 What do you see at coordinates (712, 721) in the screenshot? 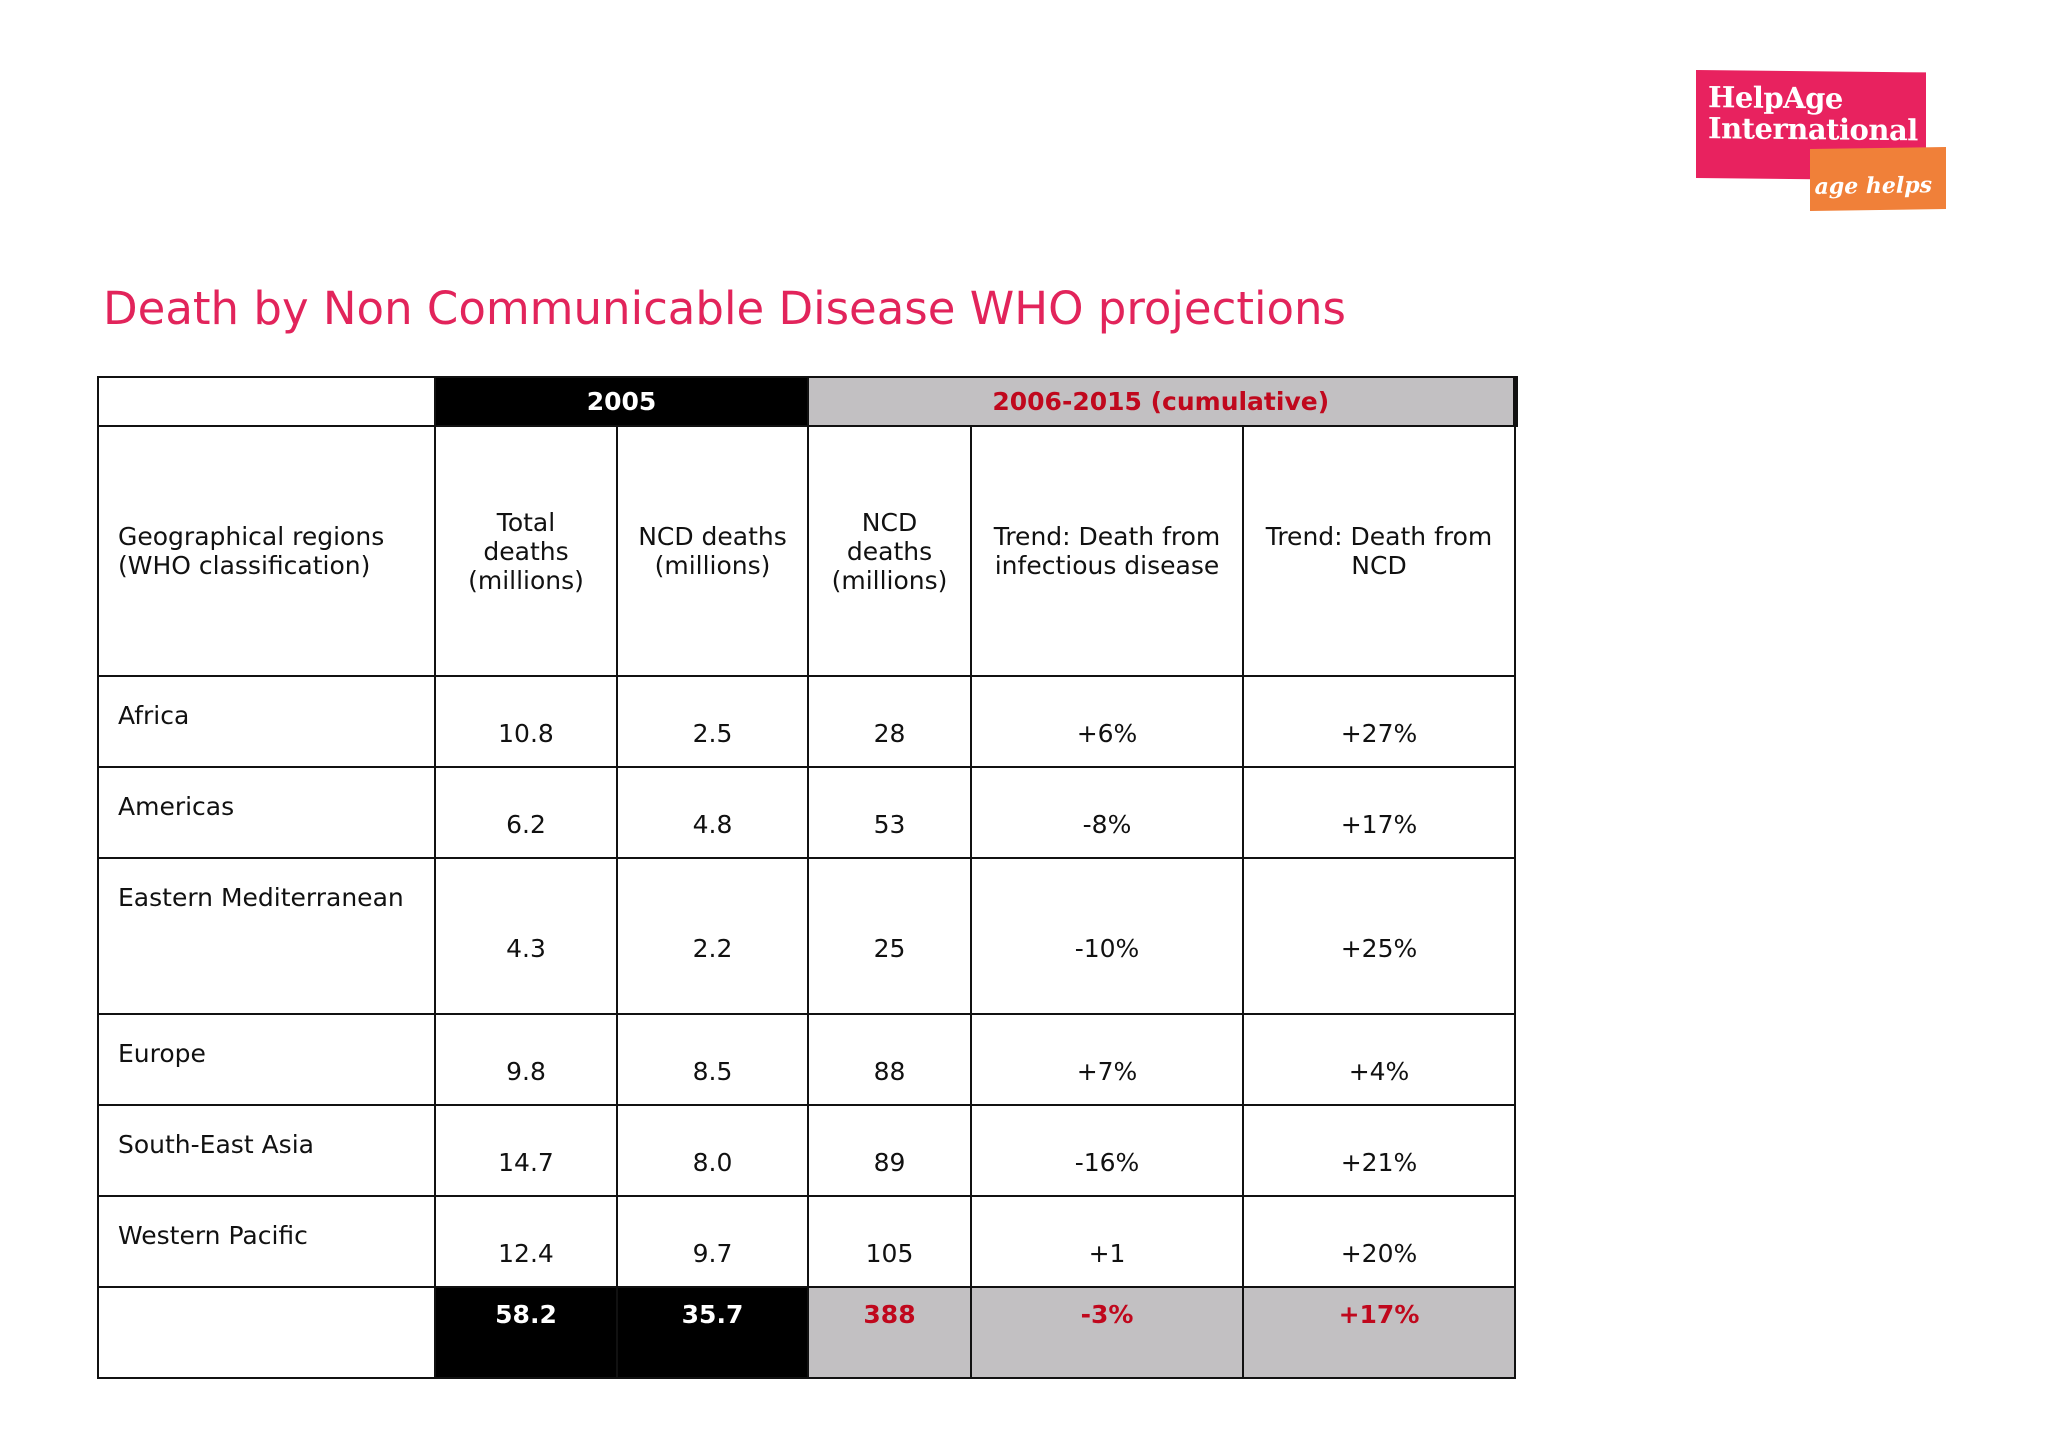
I see `ncd-2005-cell: 2.5` at bounding box center [712, 721].